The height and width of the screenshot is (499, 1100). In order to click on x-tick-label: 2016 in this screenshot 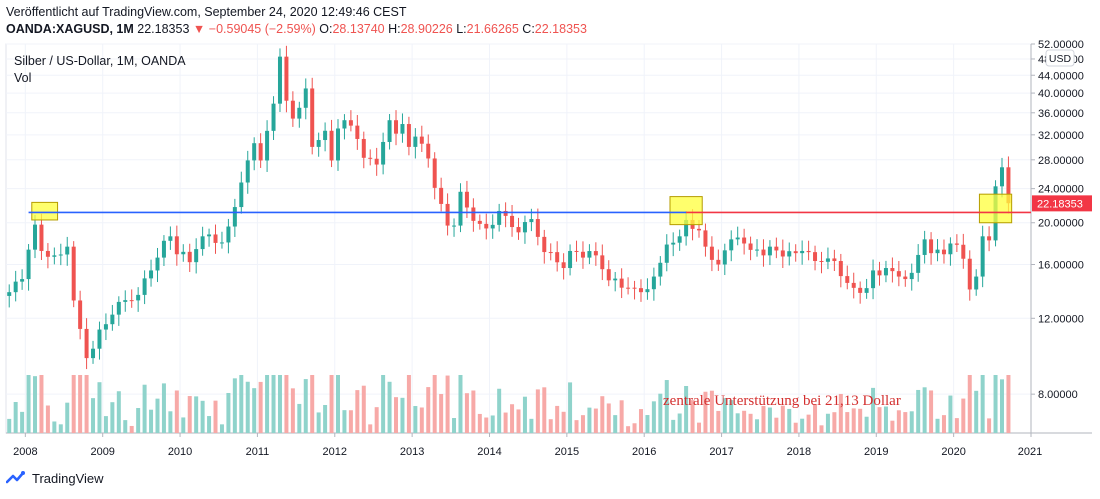, I will do `click(644, 452)`.